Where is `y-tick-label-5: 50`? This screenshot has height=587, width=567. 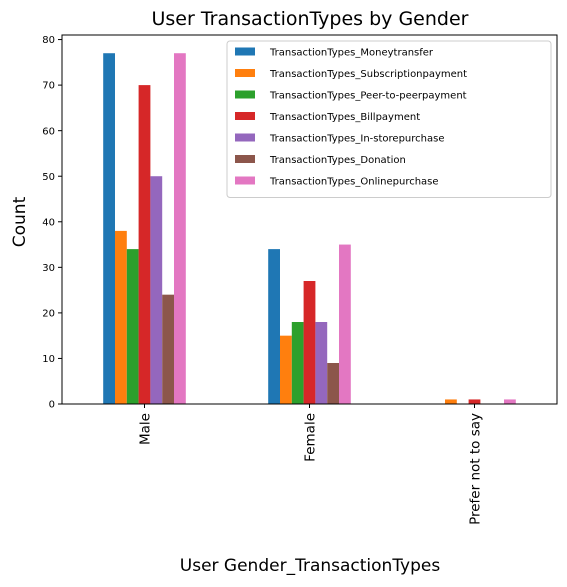 y-tick-label-5: 50 is located at coordinates (48, 177).